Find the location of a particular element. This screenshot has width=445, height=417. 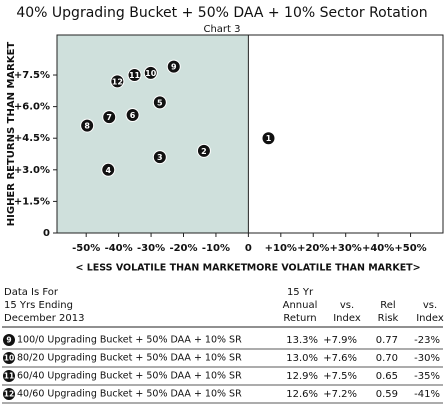

y-tick-label: 0 is located at coordinates (46, 233).